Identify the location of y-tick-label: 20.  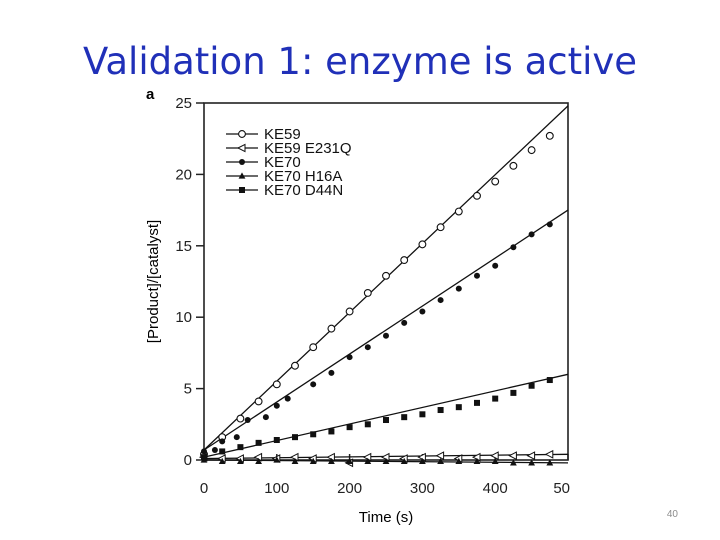
(183, 174).